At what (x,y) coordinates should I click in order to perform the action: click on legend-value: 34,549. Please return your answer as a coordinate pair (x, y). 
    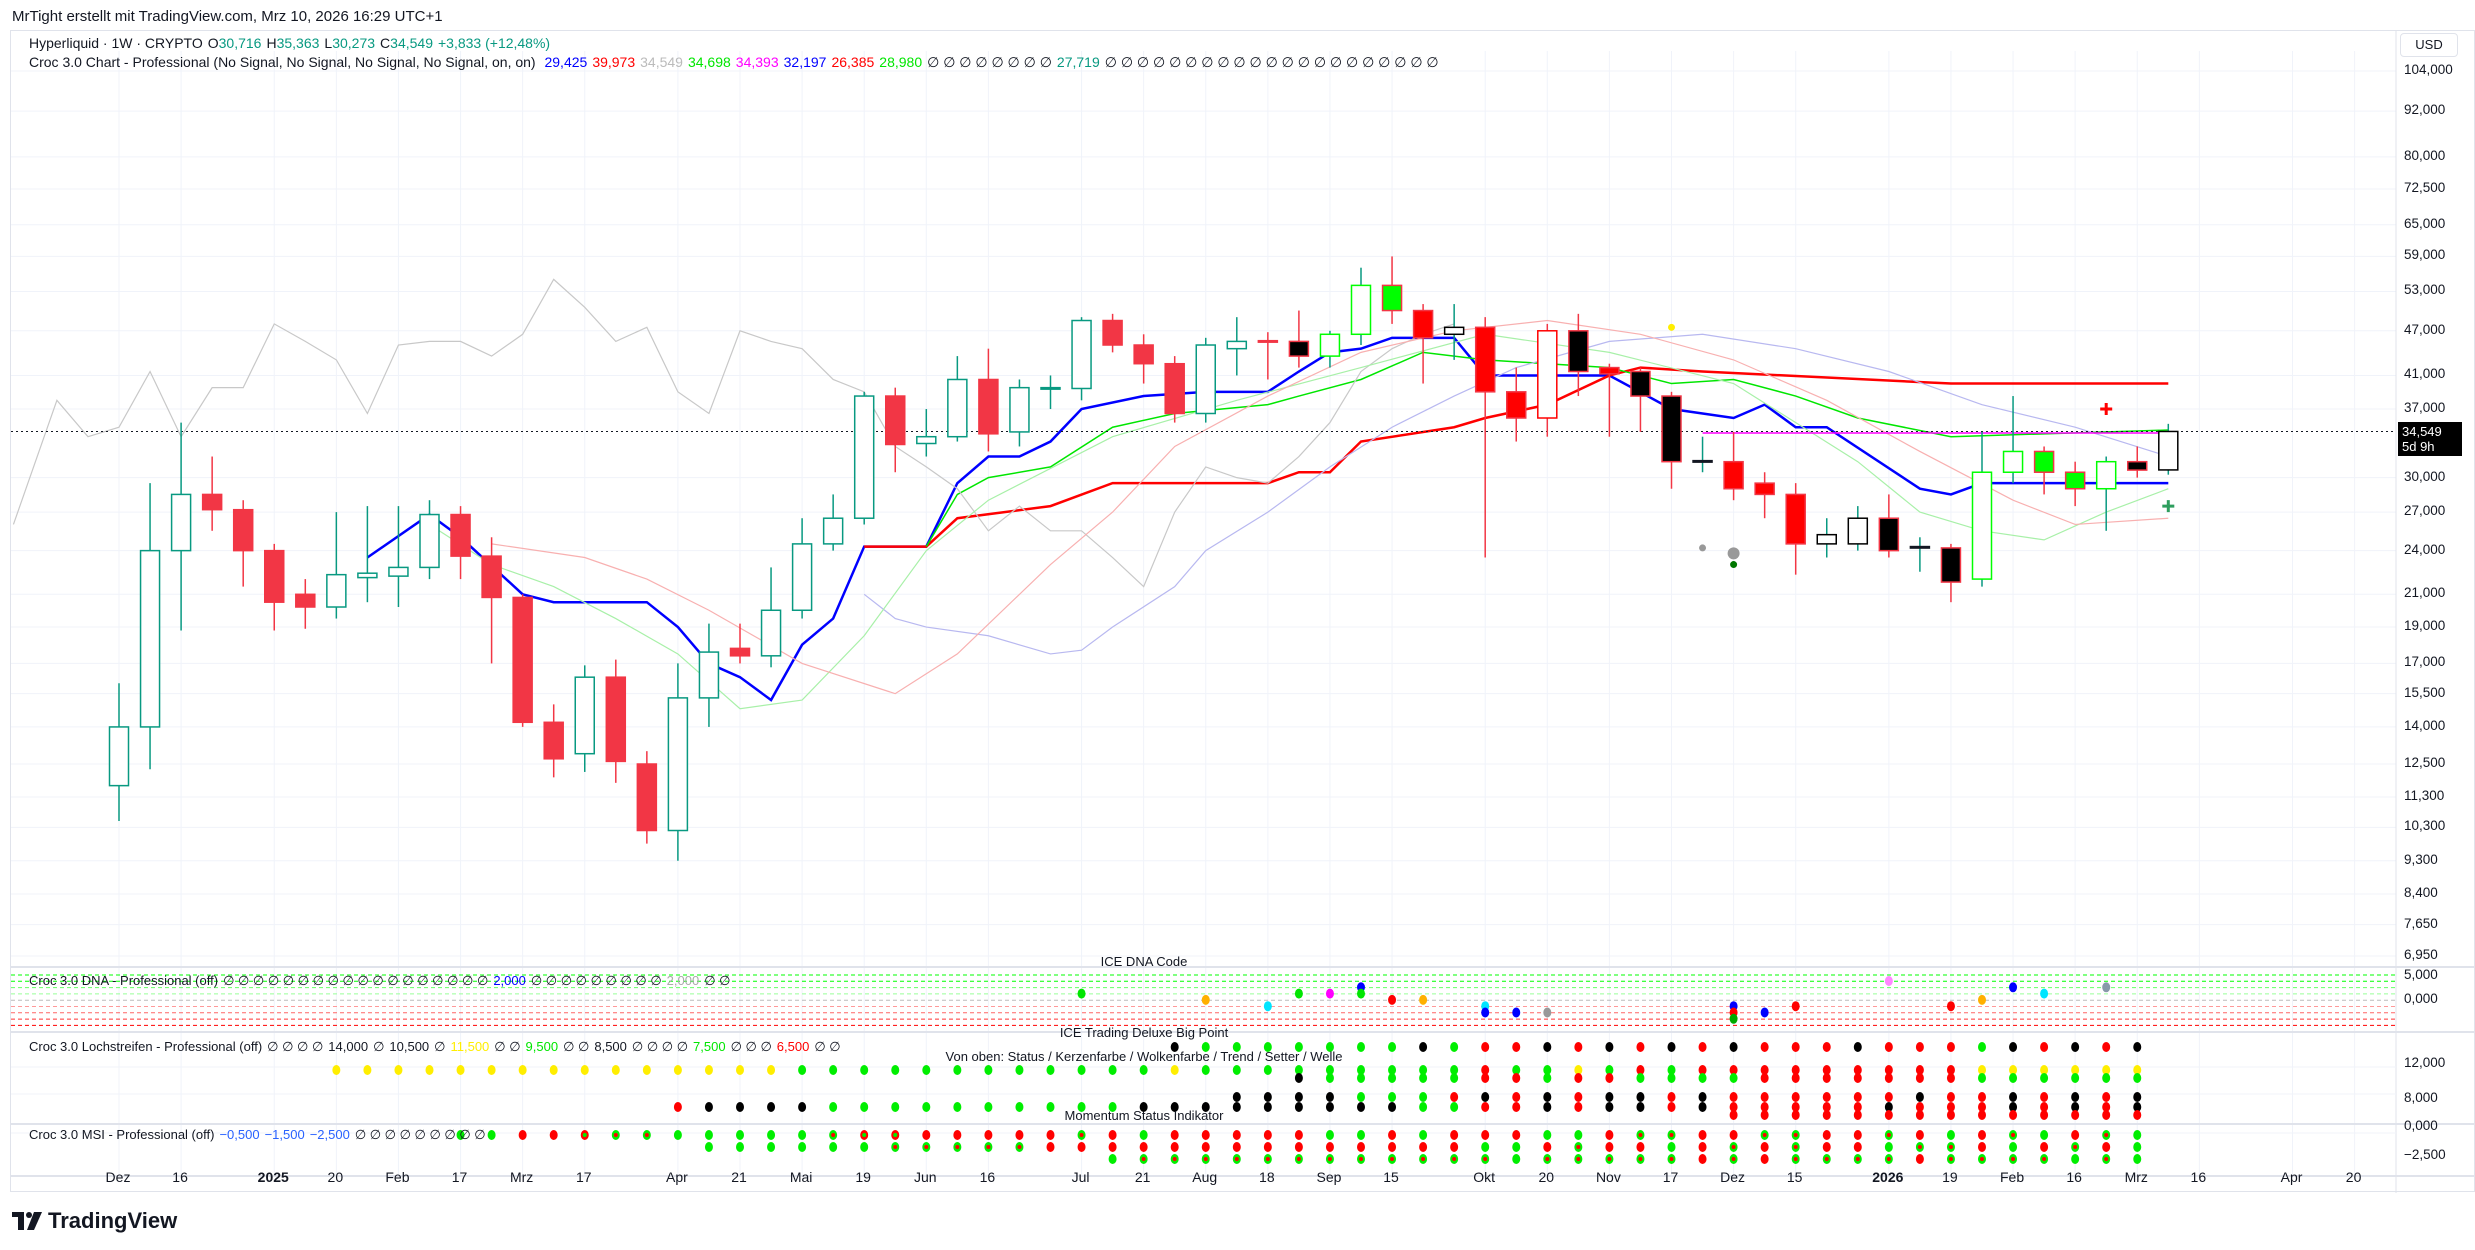
    Looking at the image, I should click on (661, 62).